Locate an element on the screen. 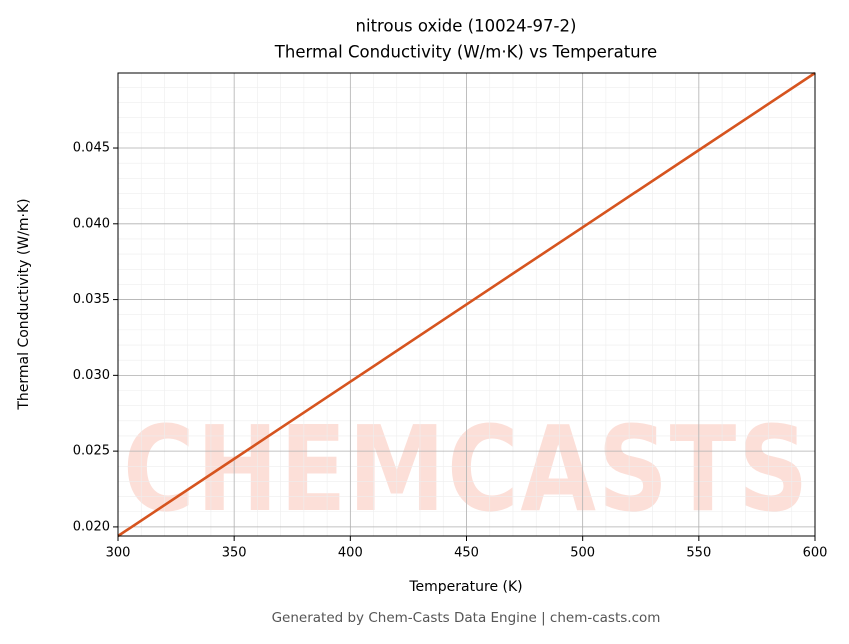  chart-title: nitrous oxide (10024-97-2) is located at coordinates (466, 26).